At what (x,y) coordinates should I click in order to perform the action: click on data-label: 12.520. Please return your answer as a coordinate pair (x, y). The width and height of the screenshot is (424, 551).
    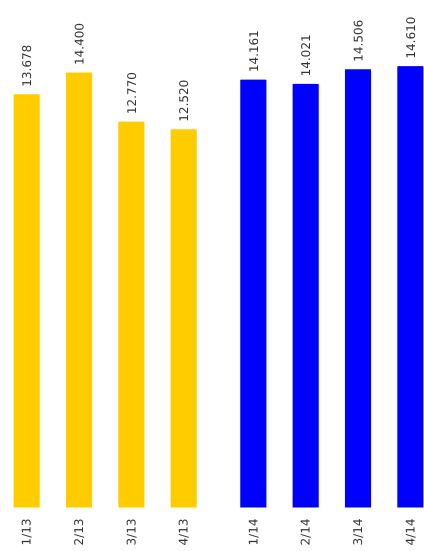
    Looking at the image, I should click on (184, 101).